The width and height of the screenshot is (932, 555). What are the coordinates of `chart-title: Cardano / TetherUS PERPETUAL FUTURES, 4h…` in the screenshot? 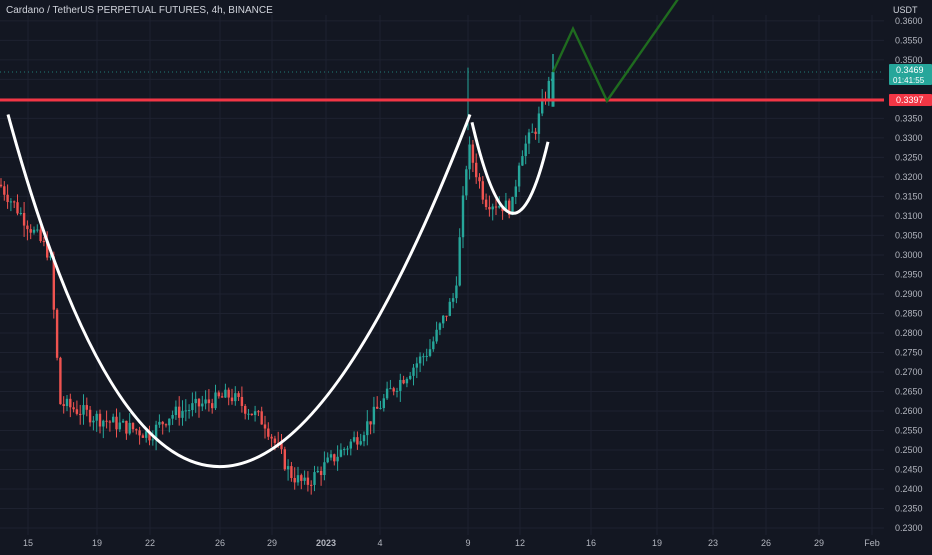 It's located at (139, 10).